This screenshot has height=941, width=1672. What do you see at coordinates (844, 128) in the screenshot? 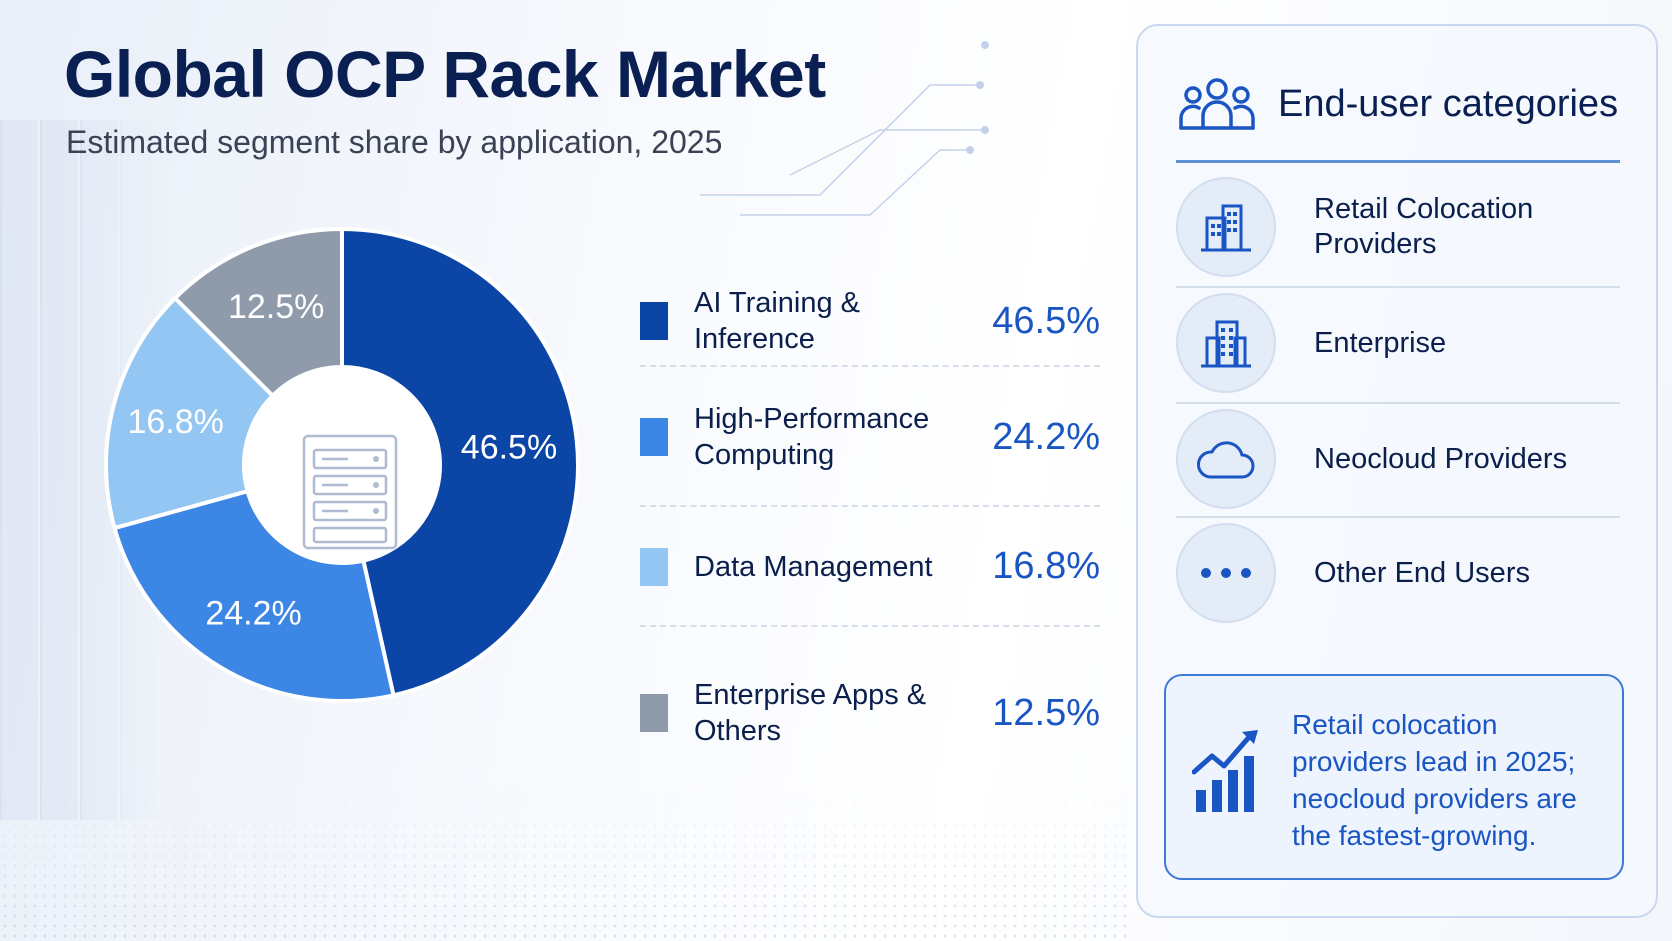
I see `circuit-lines-decoration` at bounding box center [844, 128].